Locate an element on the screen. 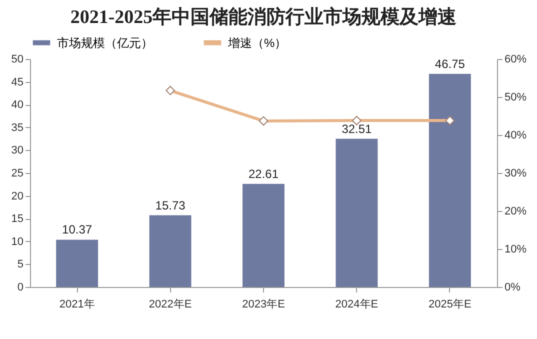 This screenshot has height=339, width=537. legend-label: 市场规模（亿元） is located at coordinates (105, 43).